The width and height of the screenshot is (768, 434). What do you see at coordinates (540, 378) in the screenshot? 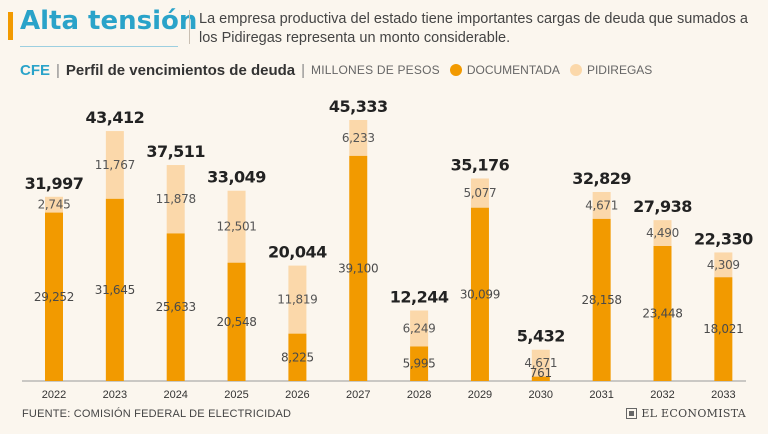
I see `bar-documentada-2030` at bounding box center [540, 378].